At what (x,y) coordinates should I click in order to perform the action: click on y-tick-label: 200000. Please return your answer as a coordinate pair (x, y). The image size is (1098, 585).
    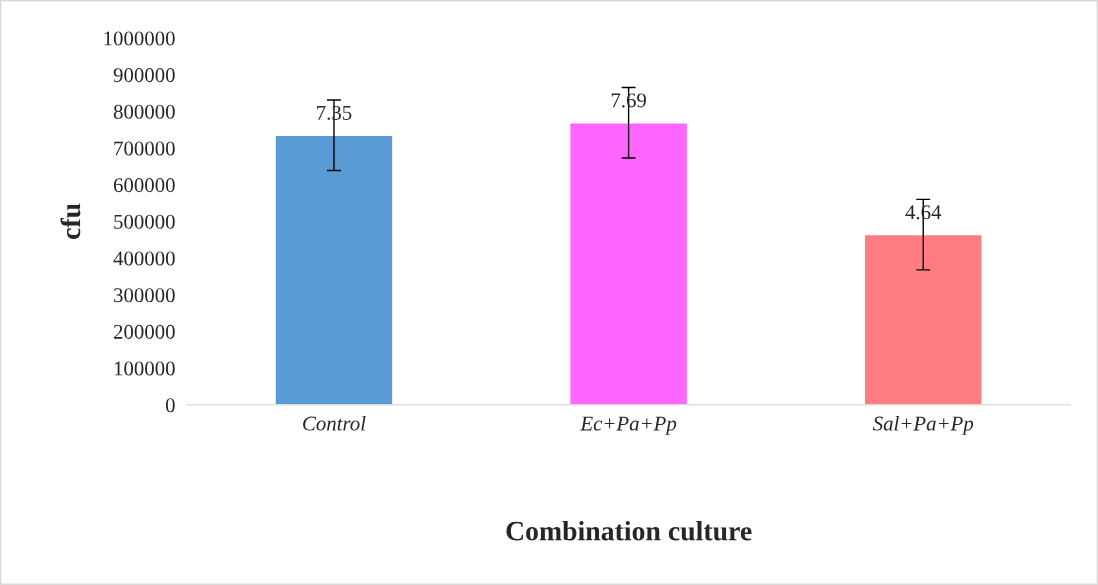
    Looking at the image, I should click on (144, 331).